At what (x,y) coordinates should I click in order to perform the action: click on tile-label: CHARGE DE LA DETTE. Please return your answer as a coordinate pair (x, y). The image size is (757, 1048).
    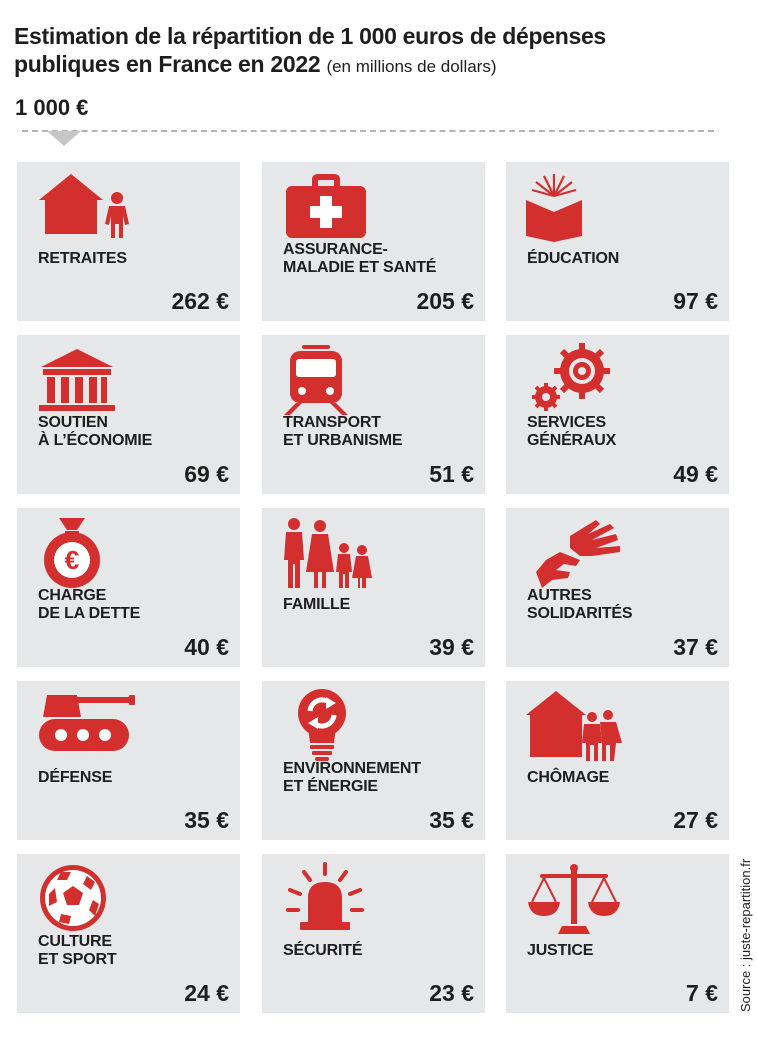
    Looking at the image, I should click on (89, 604).